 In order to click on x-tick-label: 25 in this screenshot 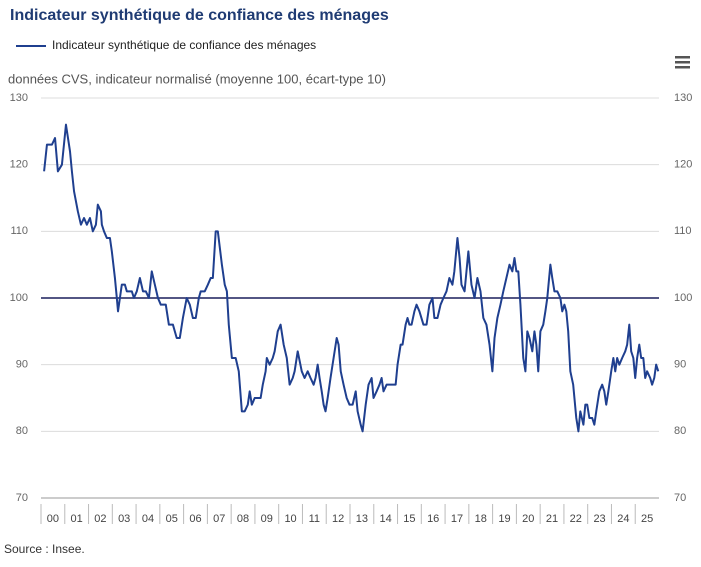, I will do `click(647, 519)`.